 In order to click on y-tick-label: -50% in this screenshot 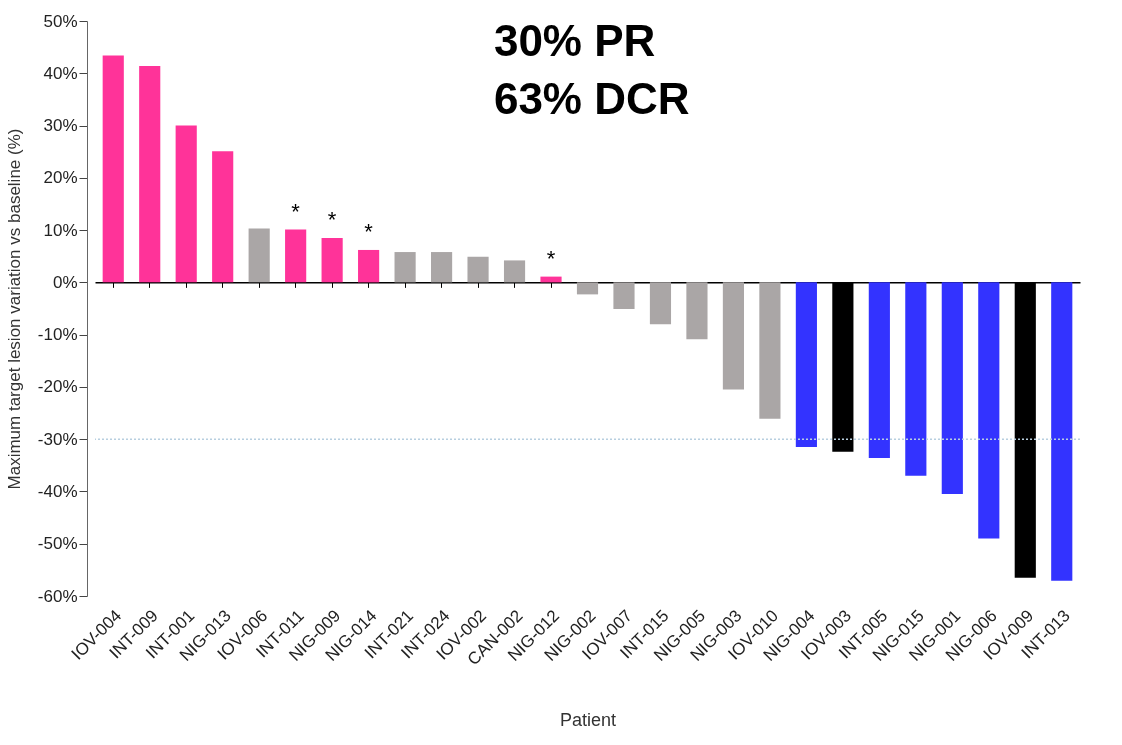, I will do `click(57, 544)`.